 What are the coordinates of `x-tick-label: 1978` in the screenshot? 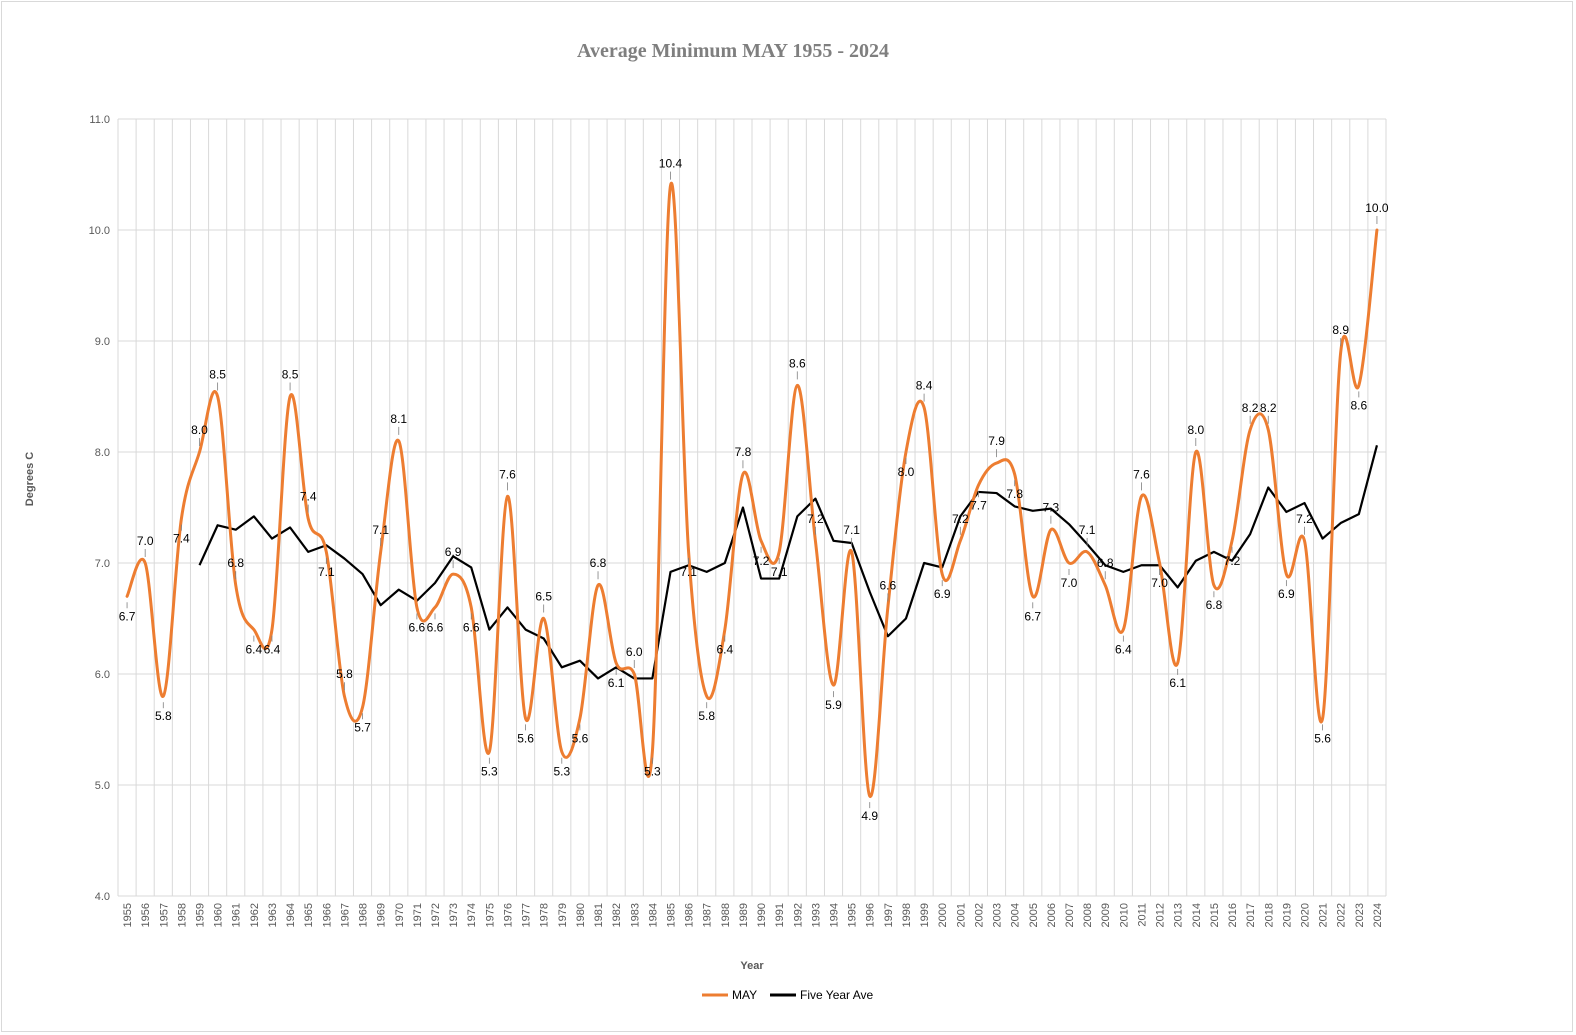 It's located at (545, 915).